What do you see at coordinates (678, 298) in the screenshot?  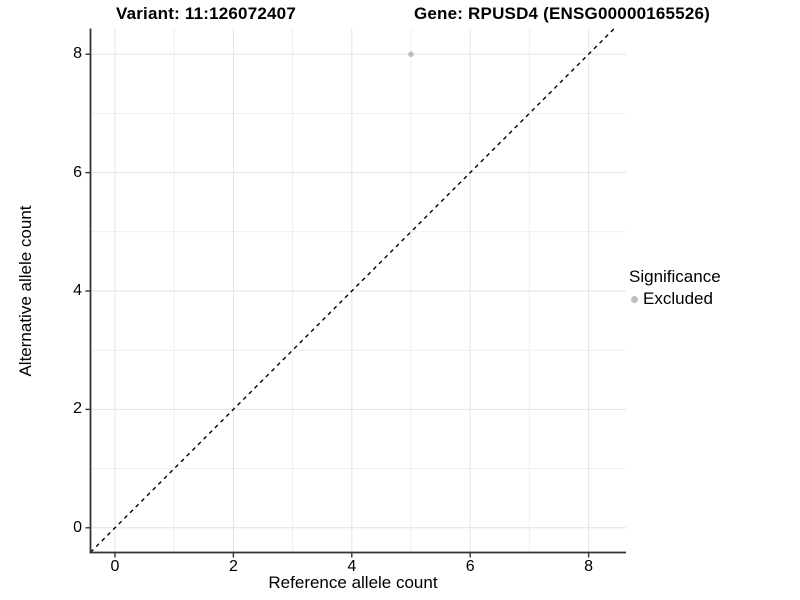 I see `legend-item-label: Excluded` at bounding box center [678, 298].